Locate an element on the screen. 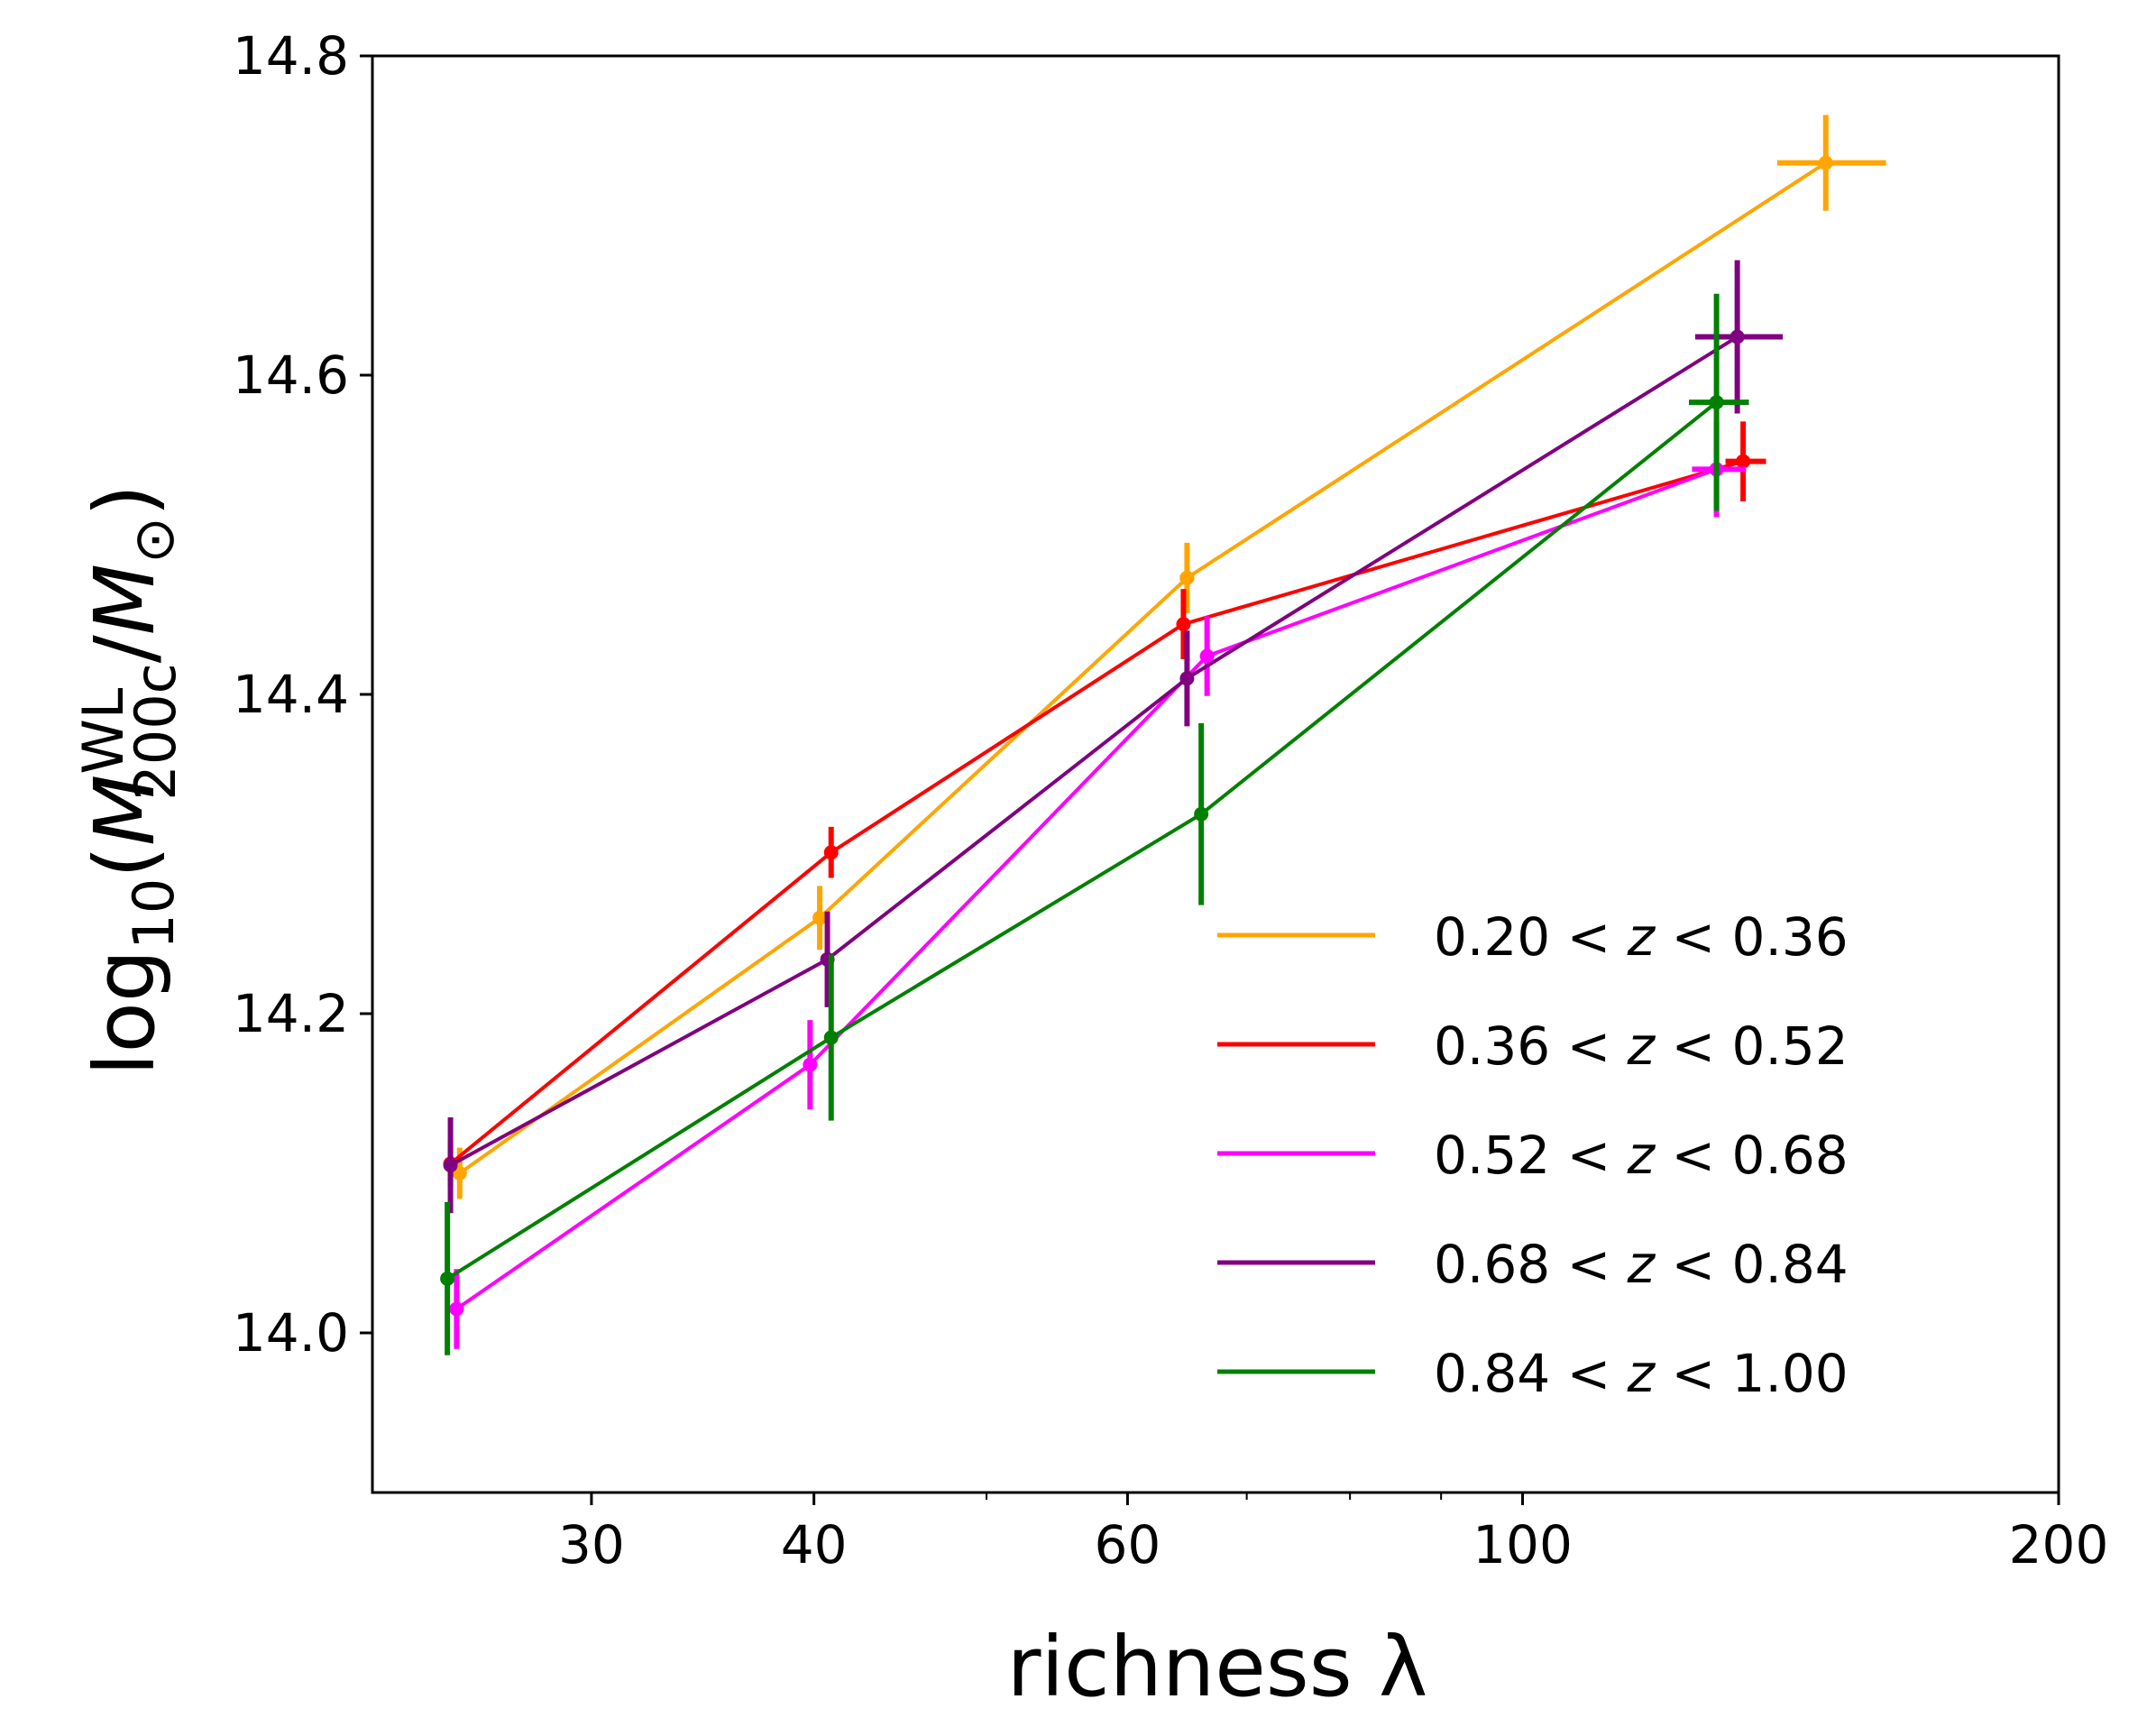 The image size is (2147, 1736). y-tick-label: 14.0 is located at coordinates (291, 1333).